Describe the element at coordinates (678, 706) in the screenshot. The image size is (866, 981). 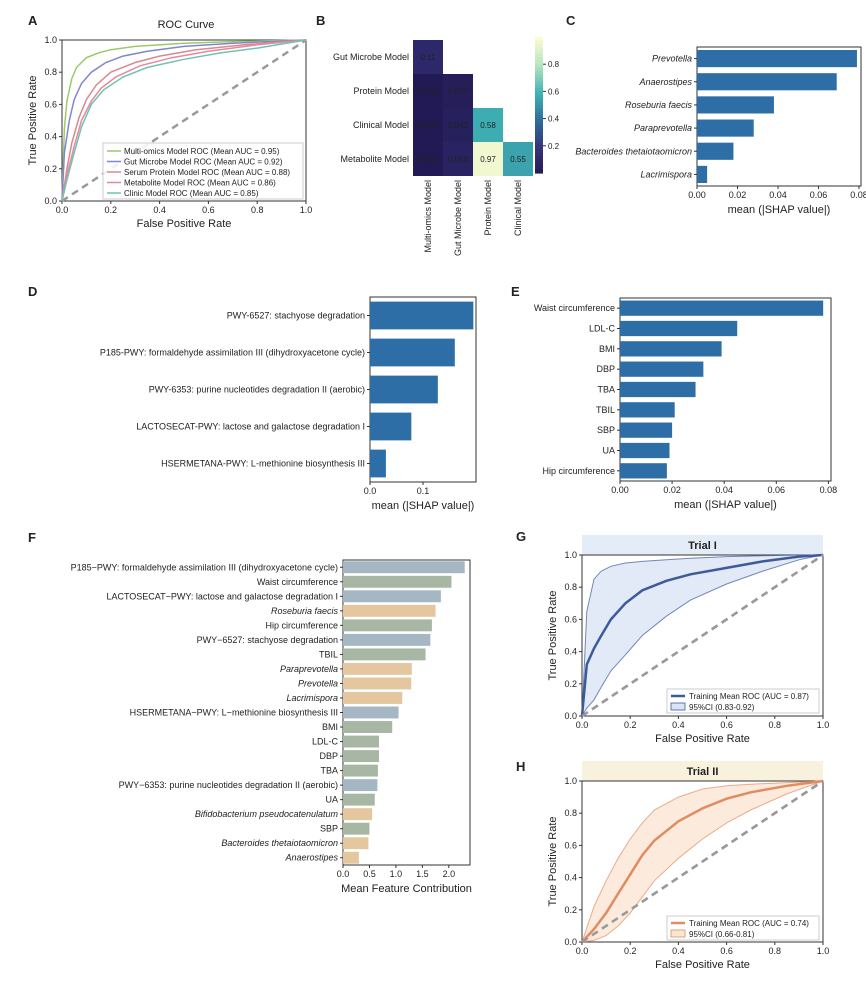
I see `G-legend-patch` at that location.